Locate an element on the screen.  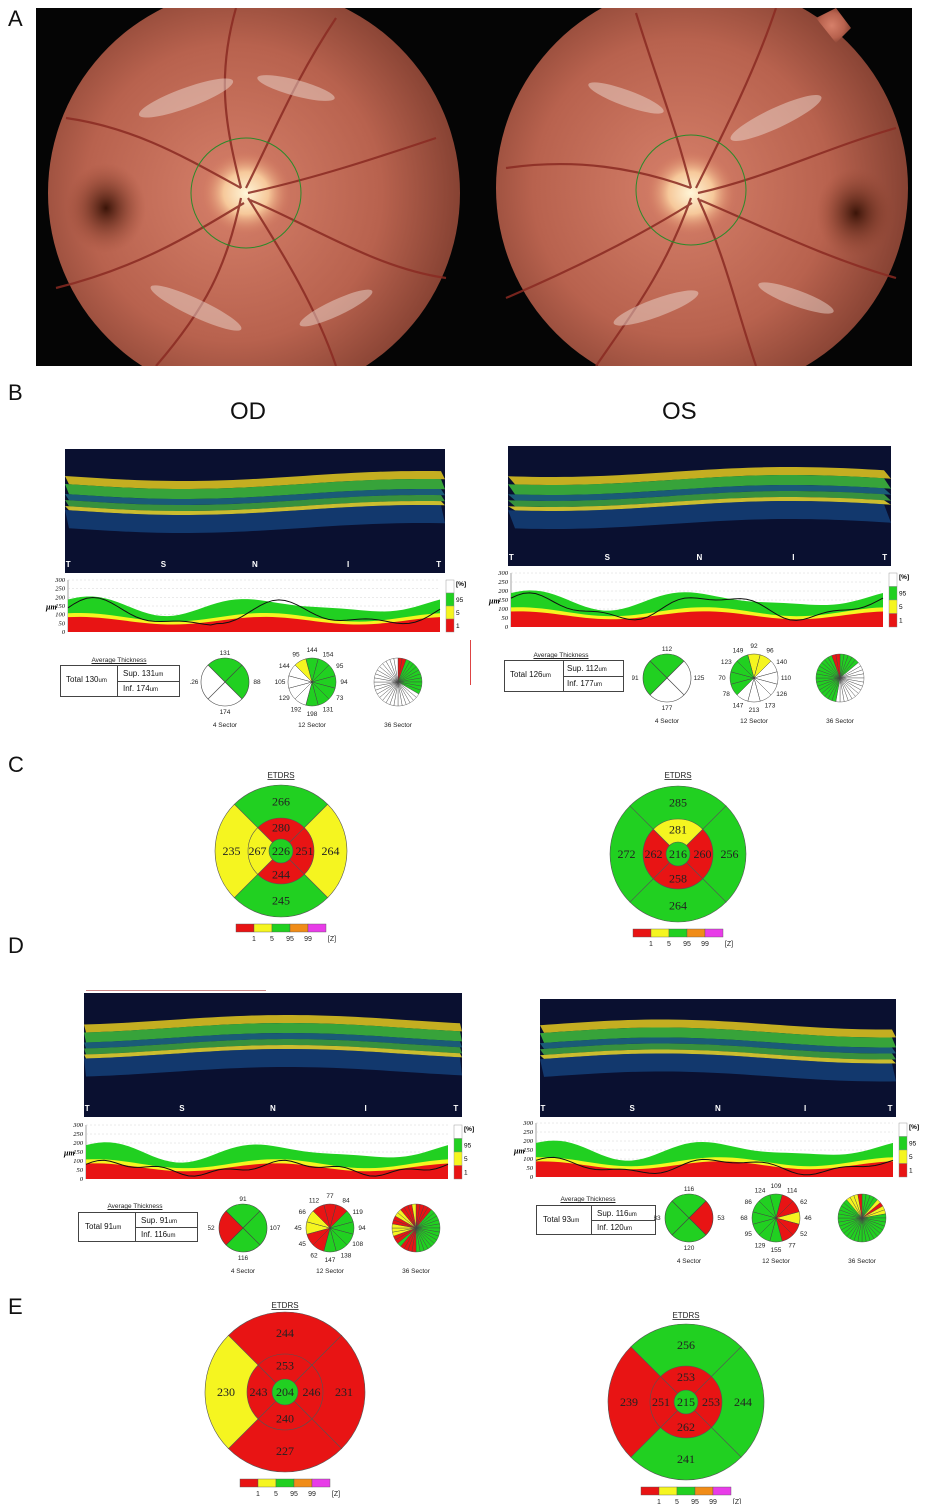
sector-12-value: 78 is located at coordinates (727, 694).